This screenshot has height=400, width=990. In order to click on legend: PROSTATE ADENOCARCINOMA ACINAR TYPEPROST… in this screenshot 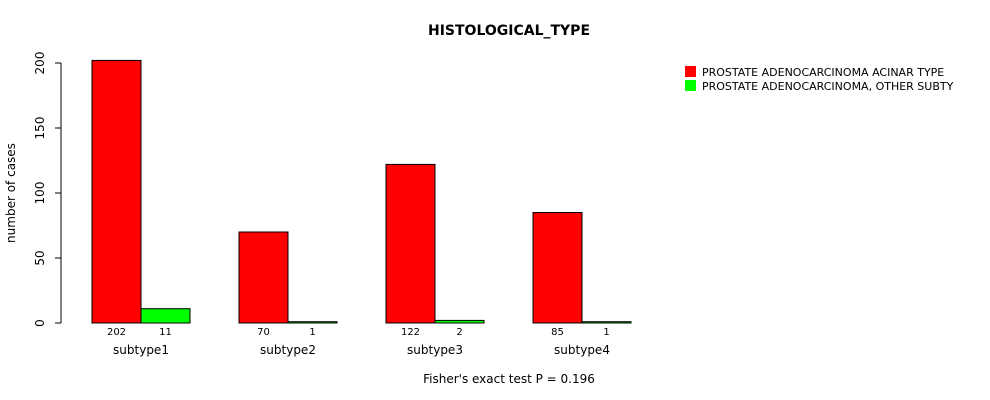, I will do `click(819, 79)`.